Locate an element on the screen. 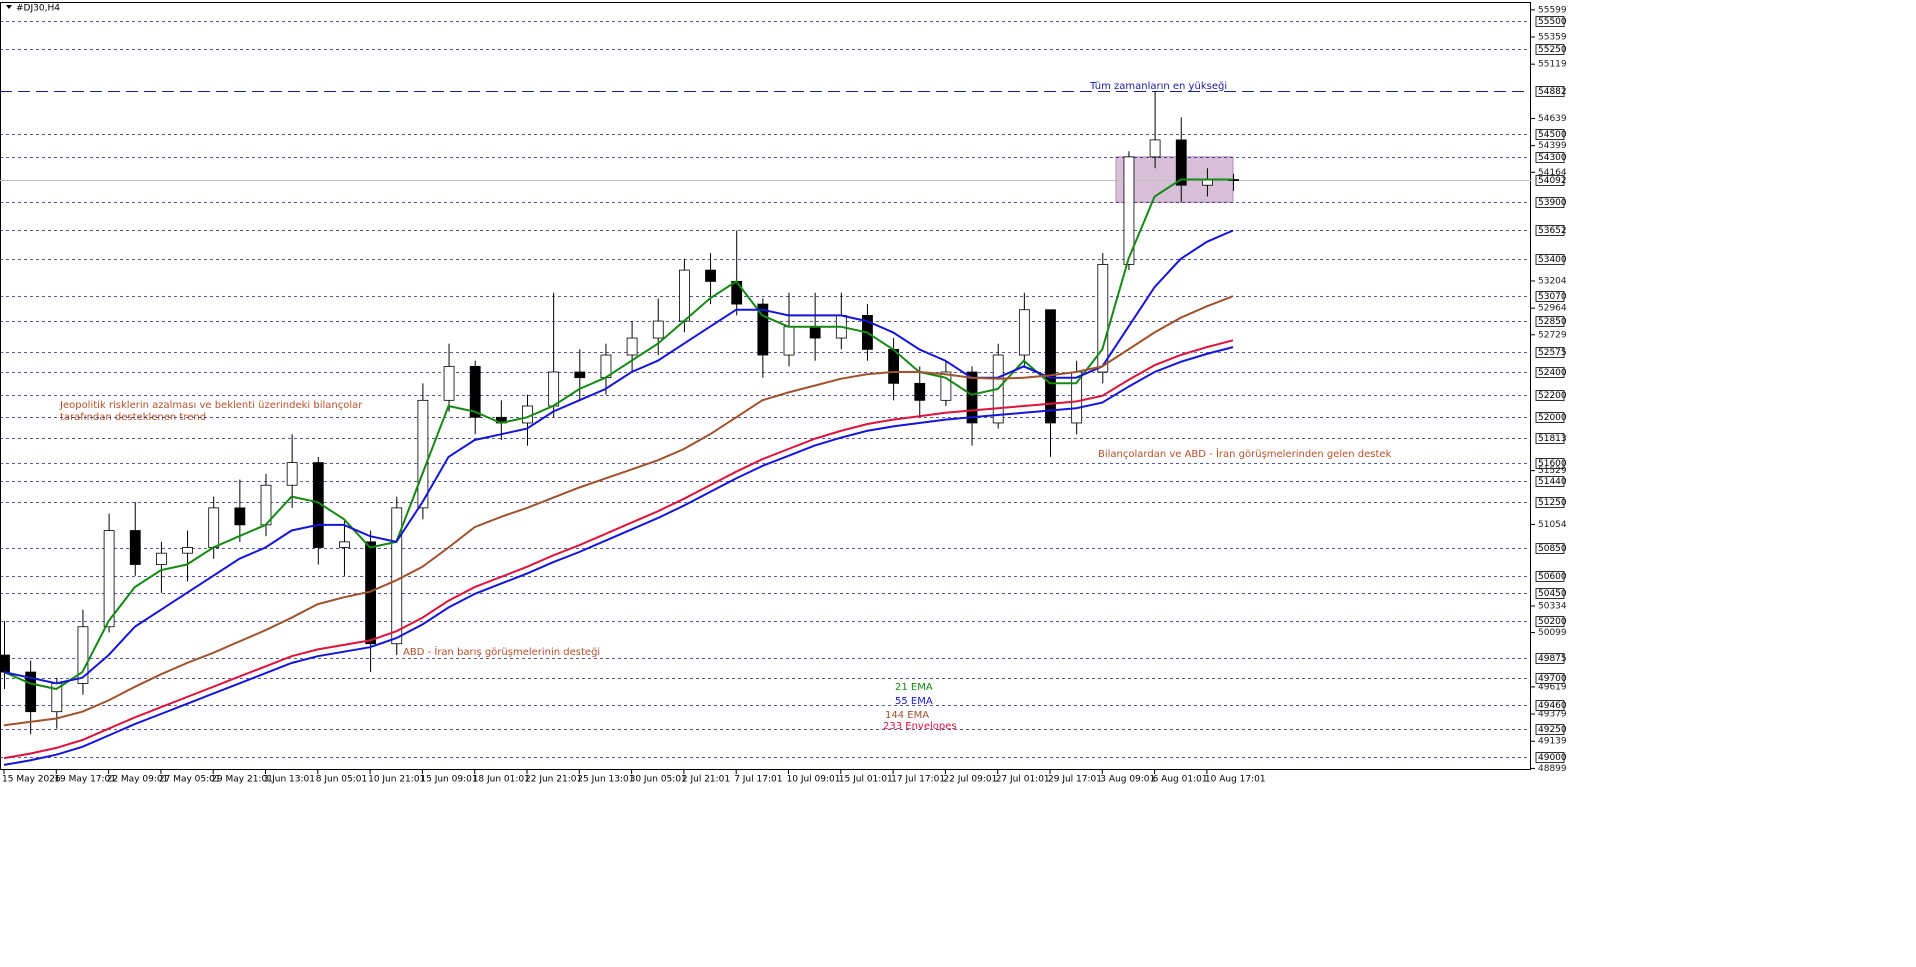  x-tick-label: 30 Jun 05:01 is located at coordinates (658, 780).